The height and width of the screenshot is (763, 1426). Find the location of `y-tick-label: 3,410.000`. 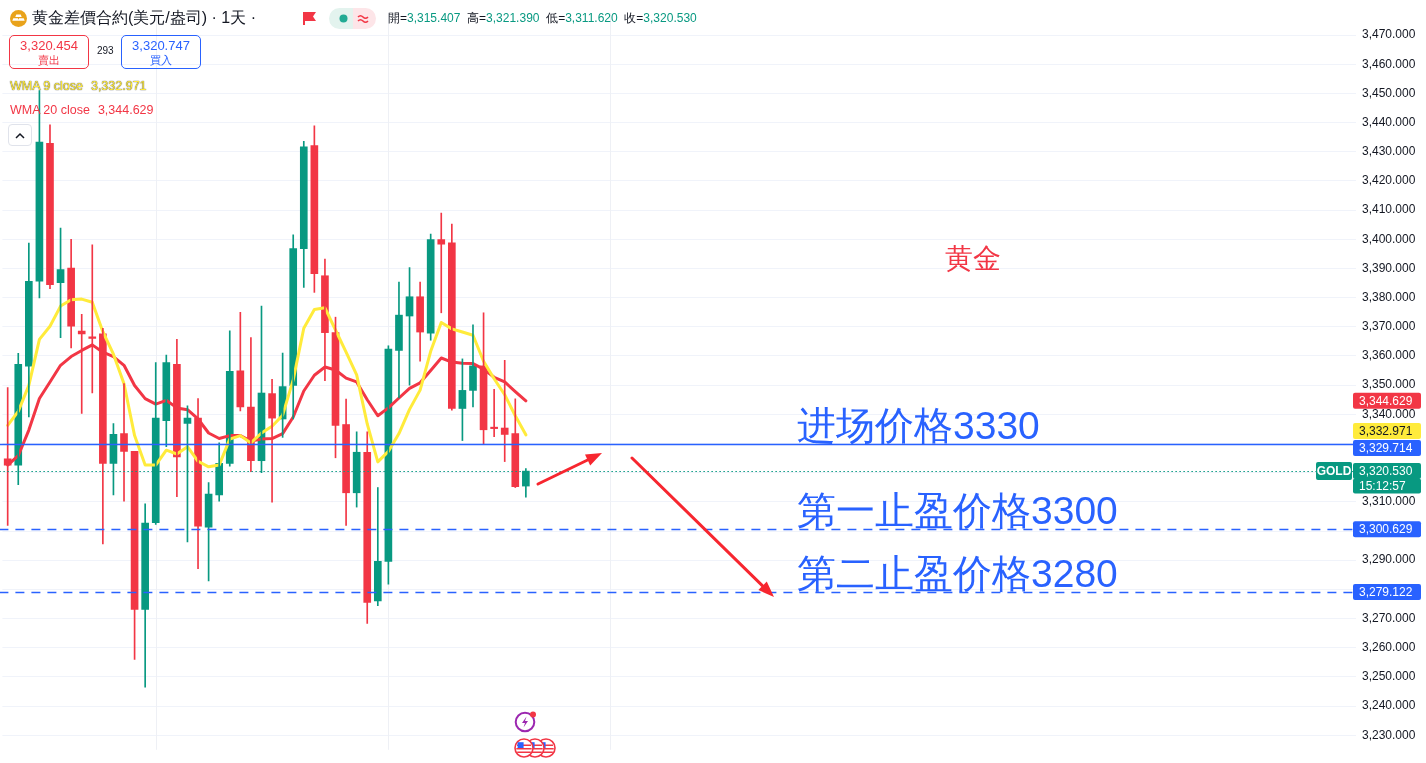

y-tick-label: 3,410.000 is located at coordinates (1389, 209).